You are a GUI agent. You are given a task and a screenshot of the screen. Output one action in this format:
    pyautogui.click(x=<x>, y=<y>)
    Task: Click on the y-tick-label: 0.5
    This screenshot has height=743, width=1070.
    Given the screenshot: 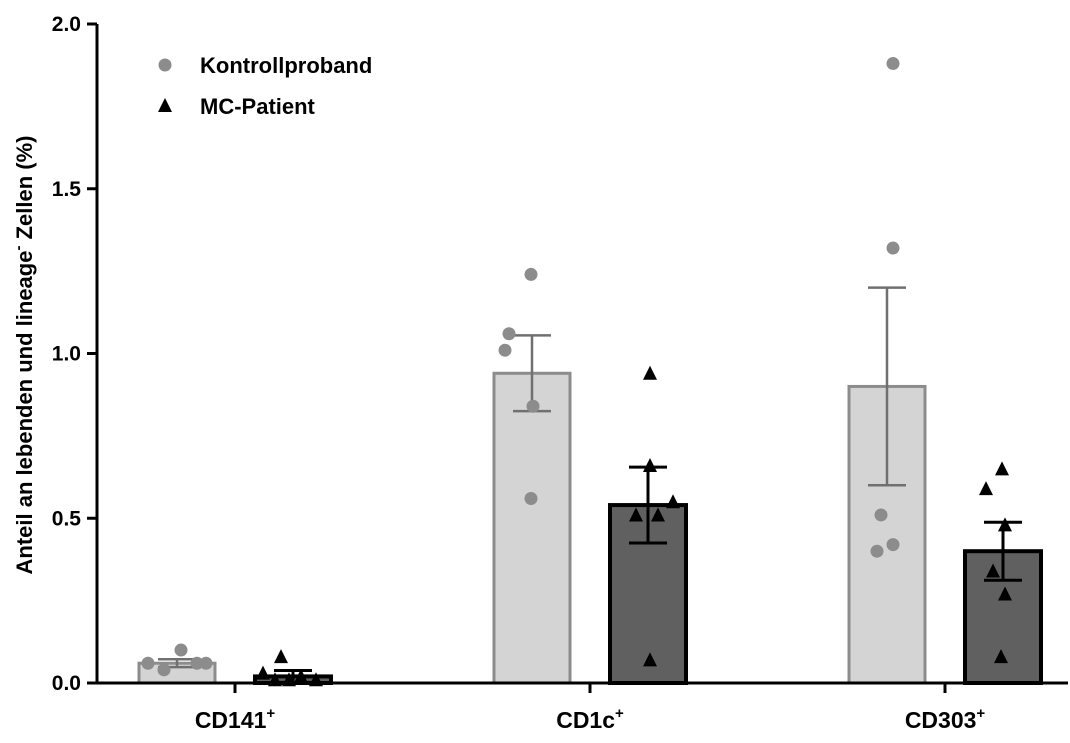 What is the action you would take?
    pyautogui.click(x=67, y=518)
    